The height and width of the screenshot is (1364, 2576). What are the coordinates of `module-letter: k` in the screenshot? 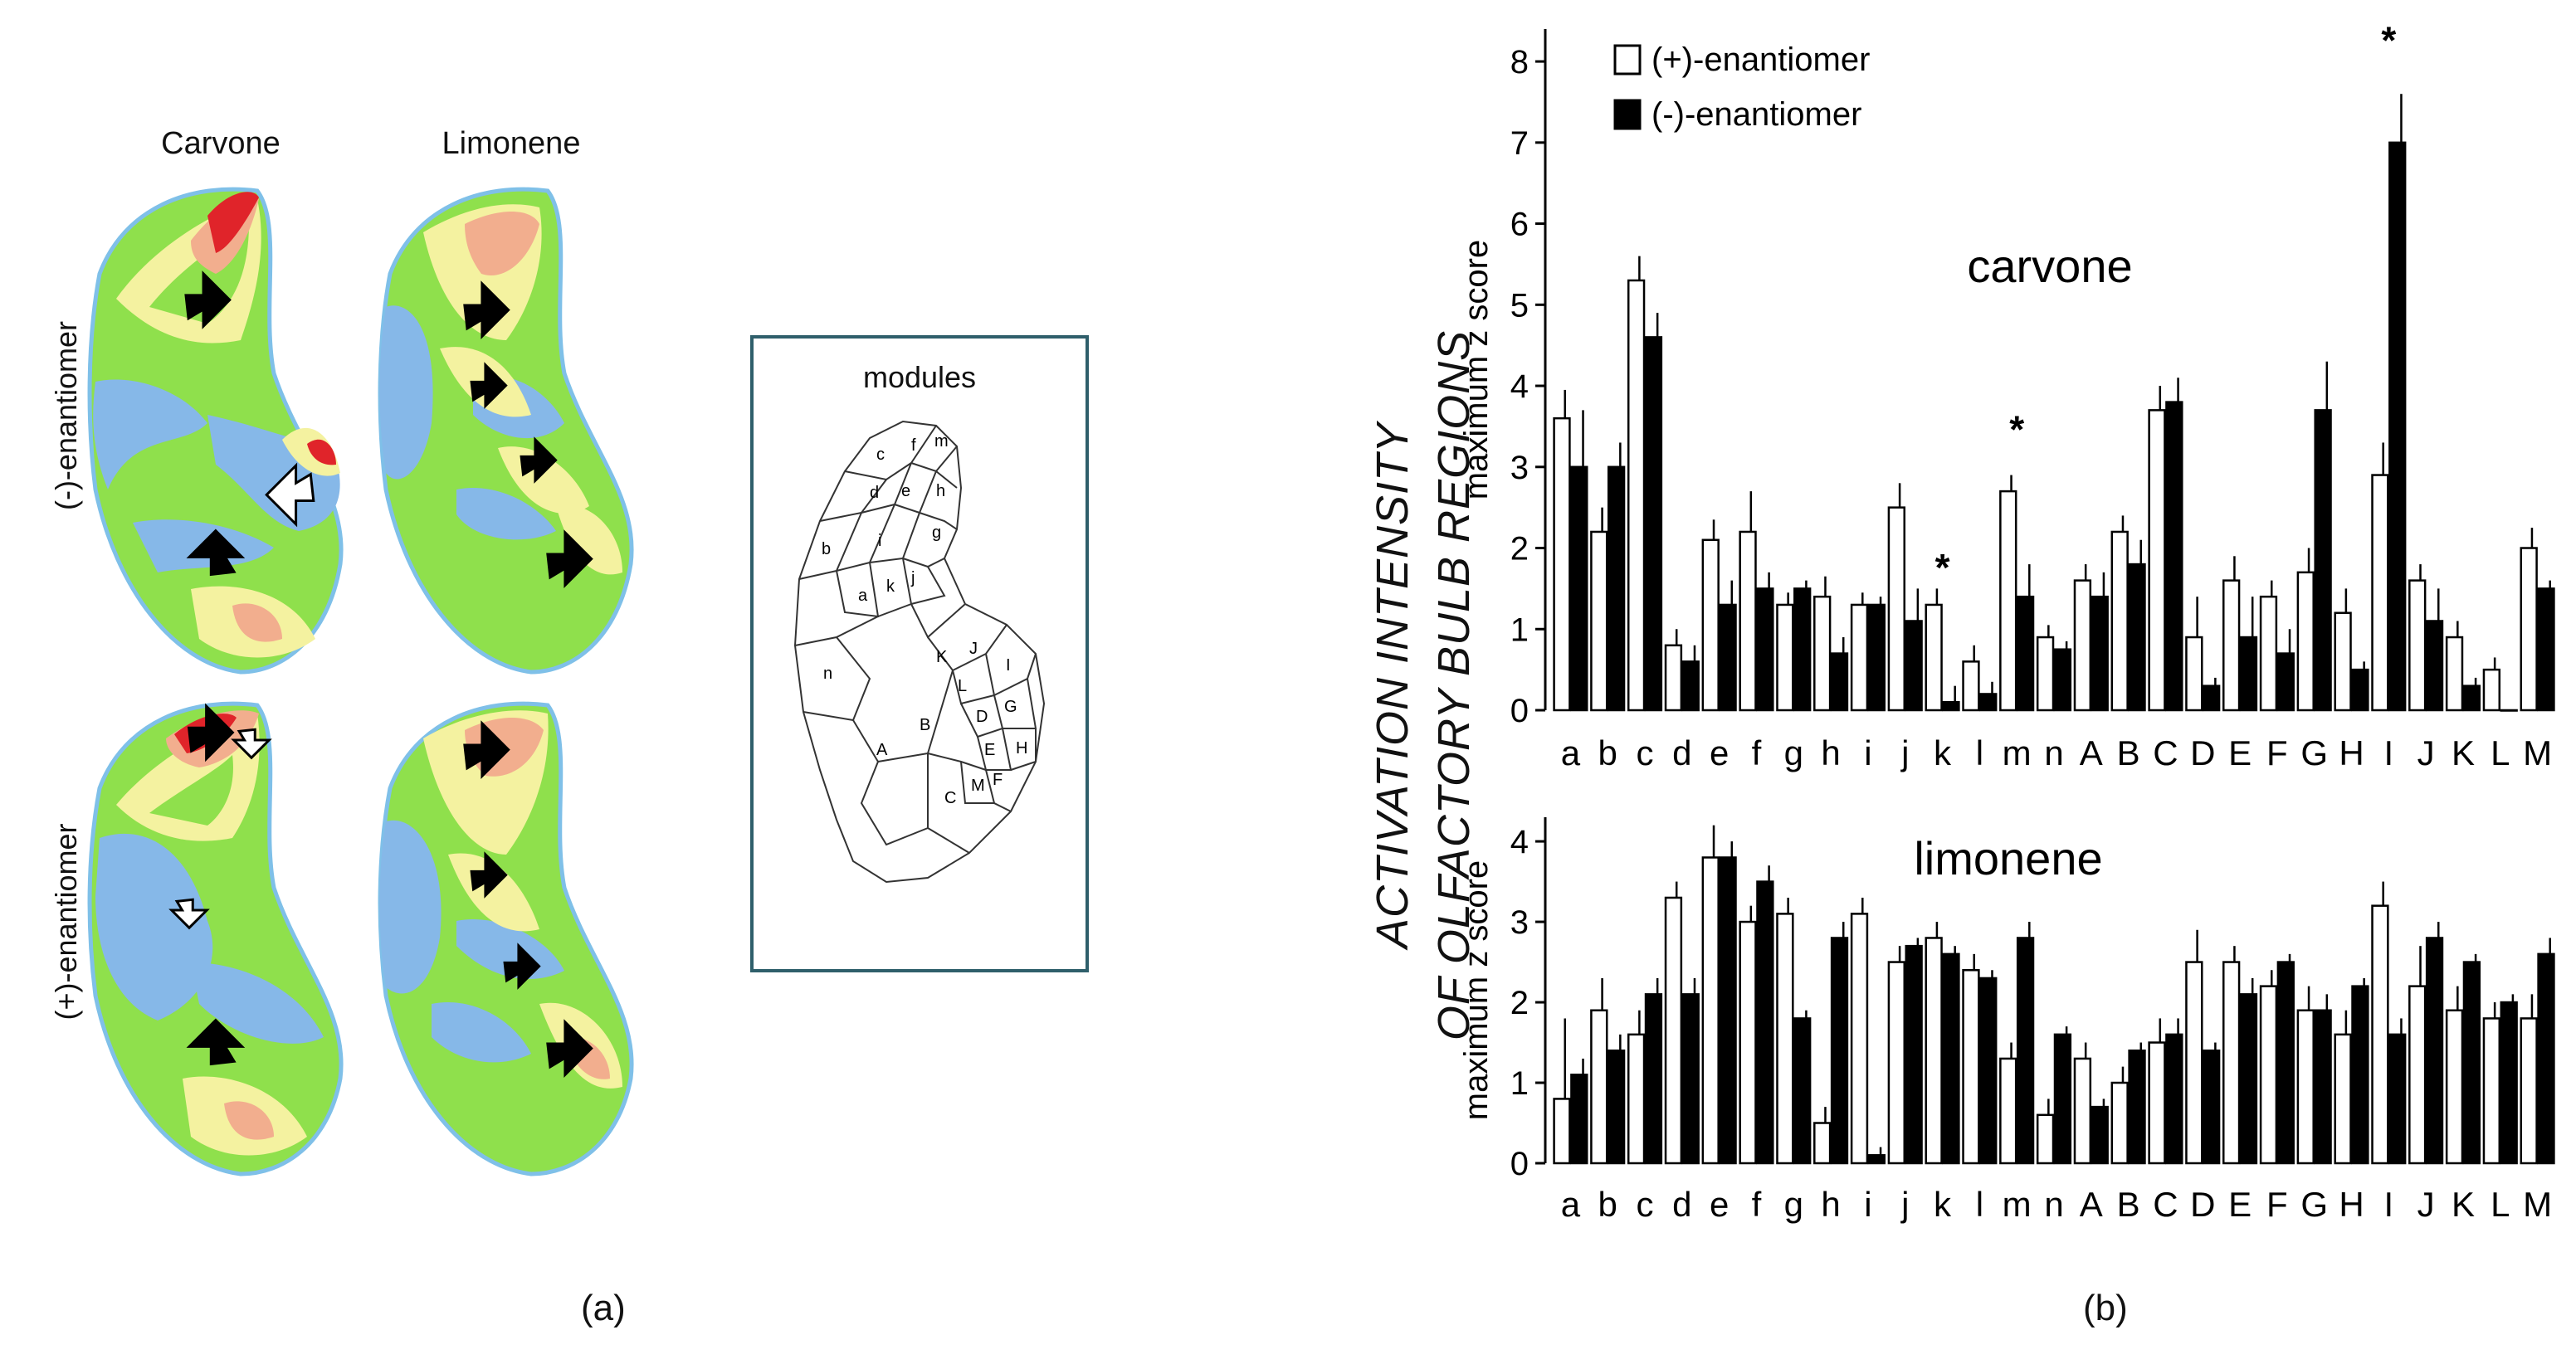 It's located at (891, 586).